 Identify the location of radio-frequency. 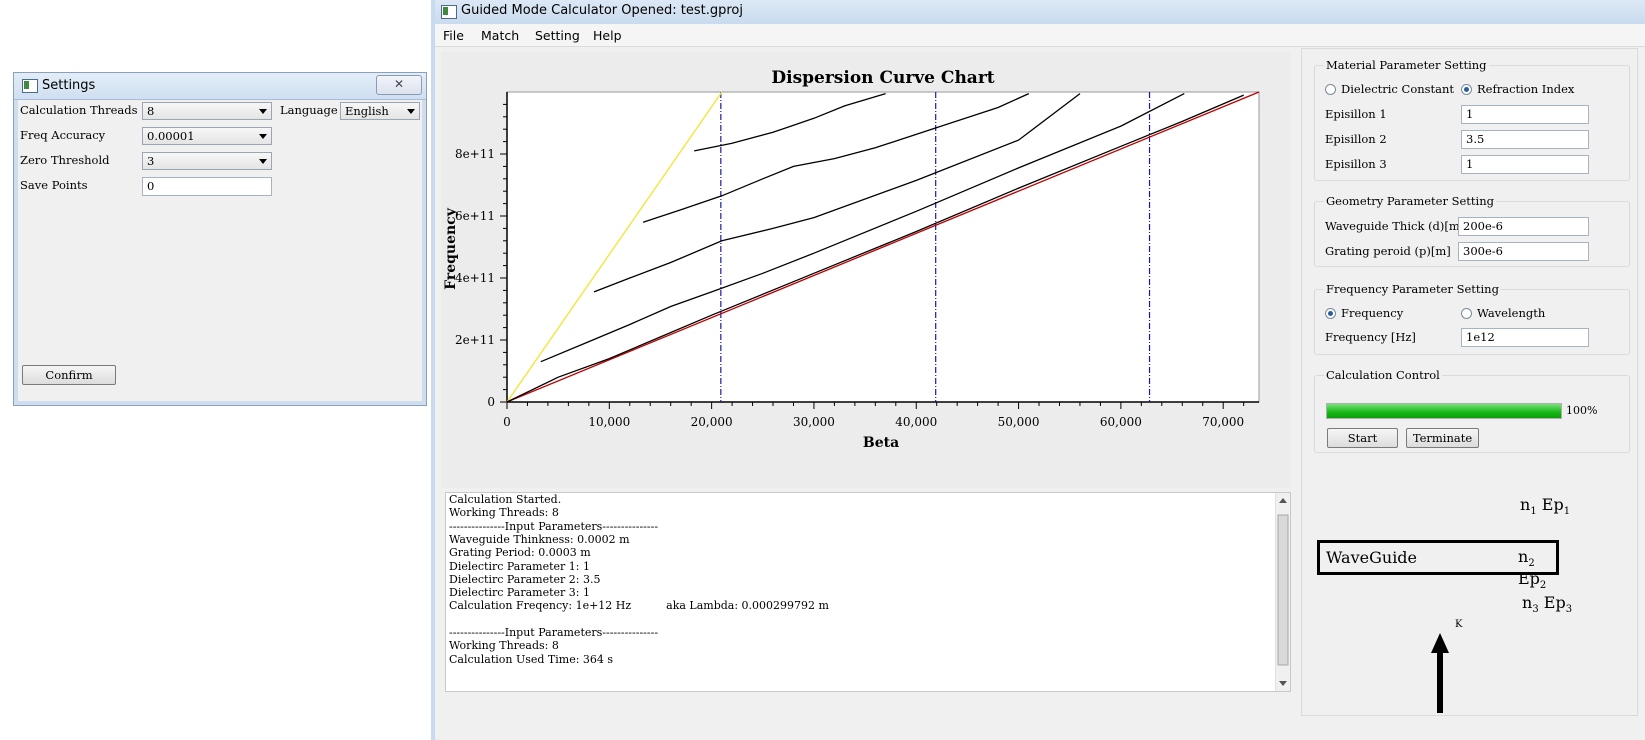
(1330, 313).